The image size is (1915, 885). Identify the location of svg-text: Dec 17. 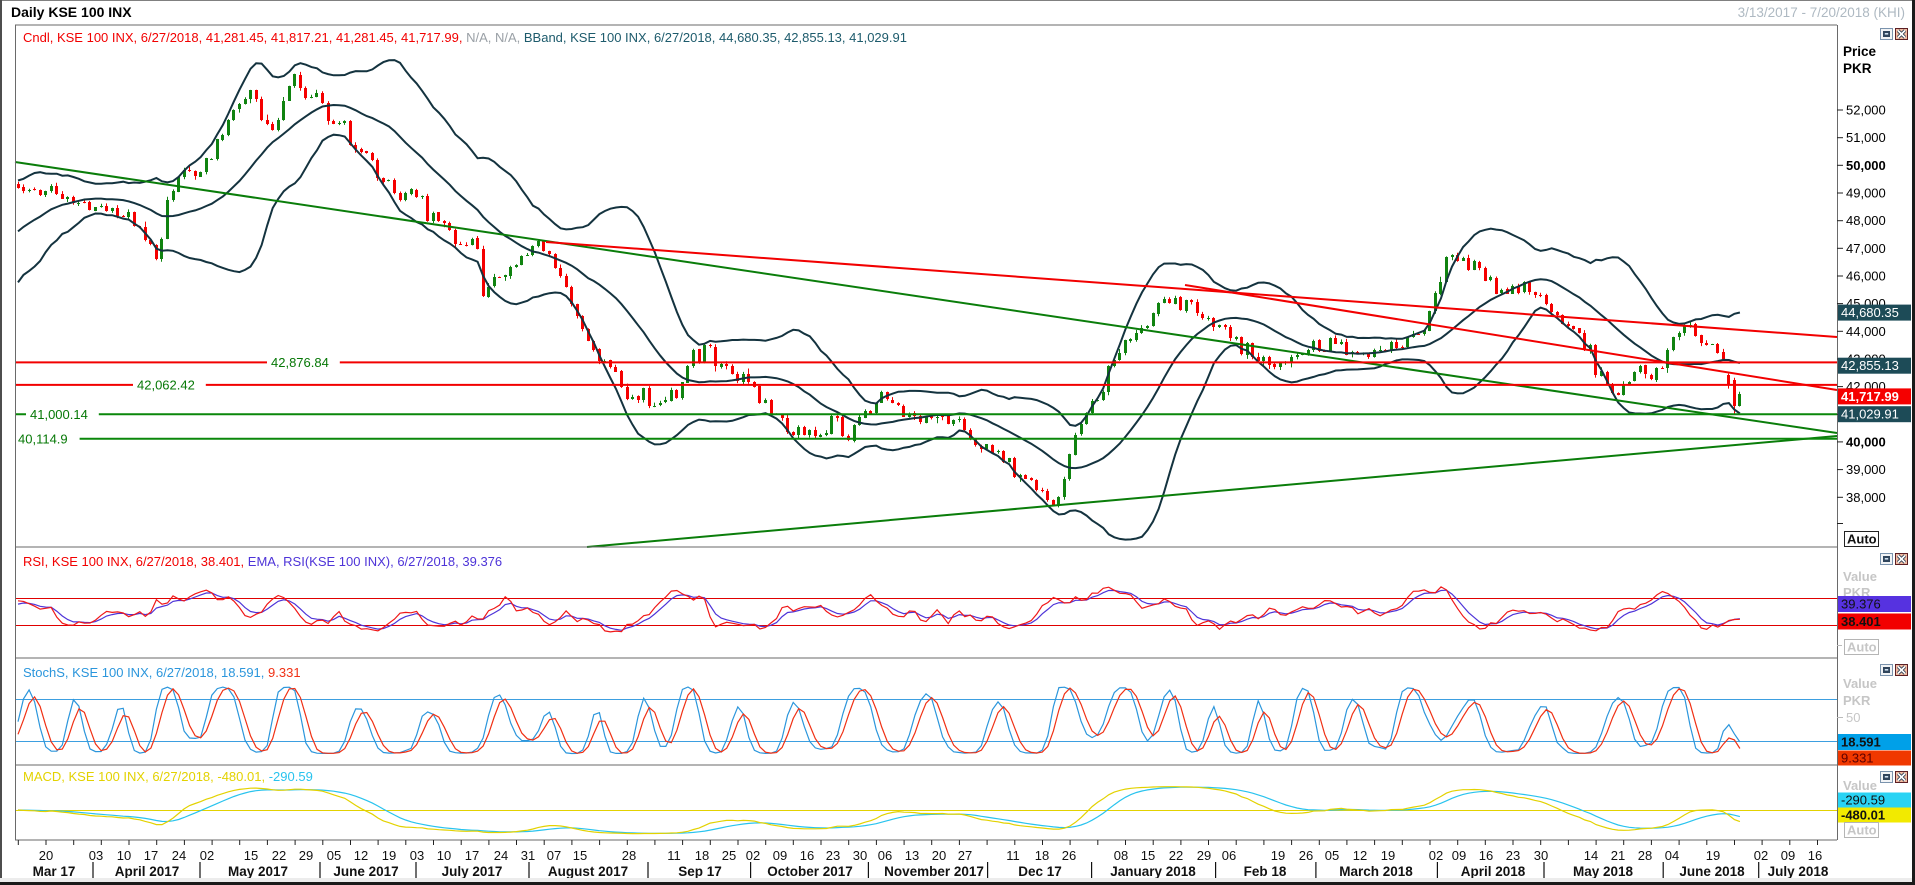
(1040, 871).